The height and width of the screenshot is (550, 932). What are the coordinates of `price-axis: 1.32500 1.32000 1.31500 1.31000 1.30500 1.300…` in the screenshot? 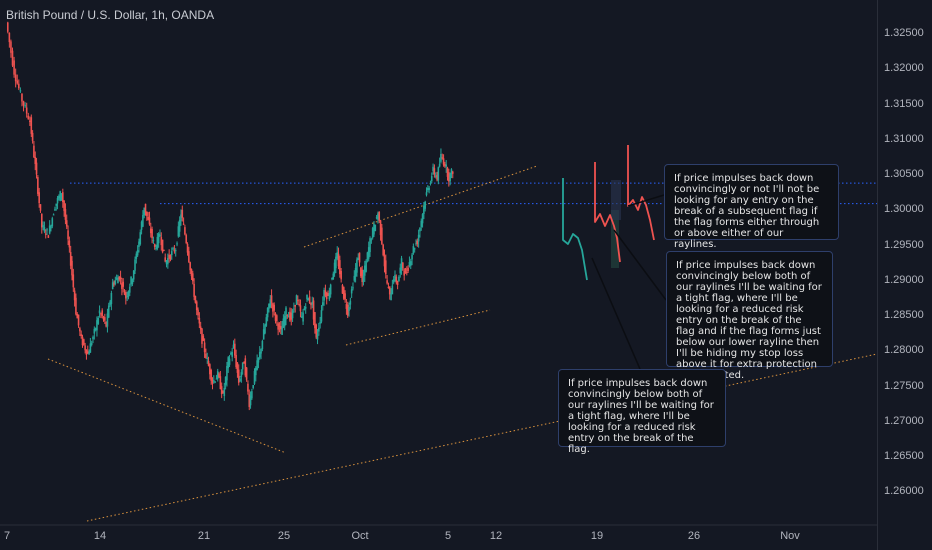 It's located at (904, 275).